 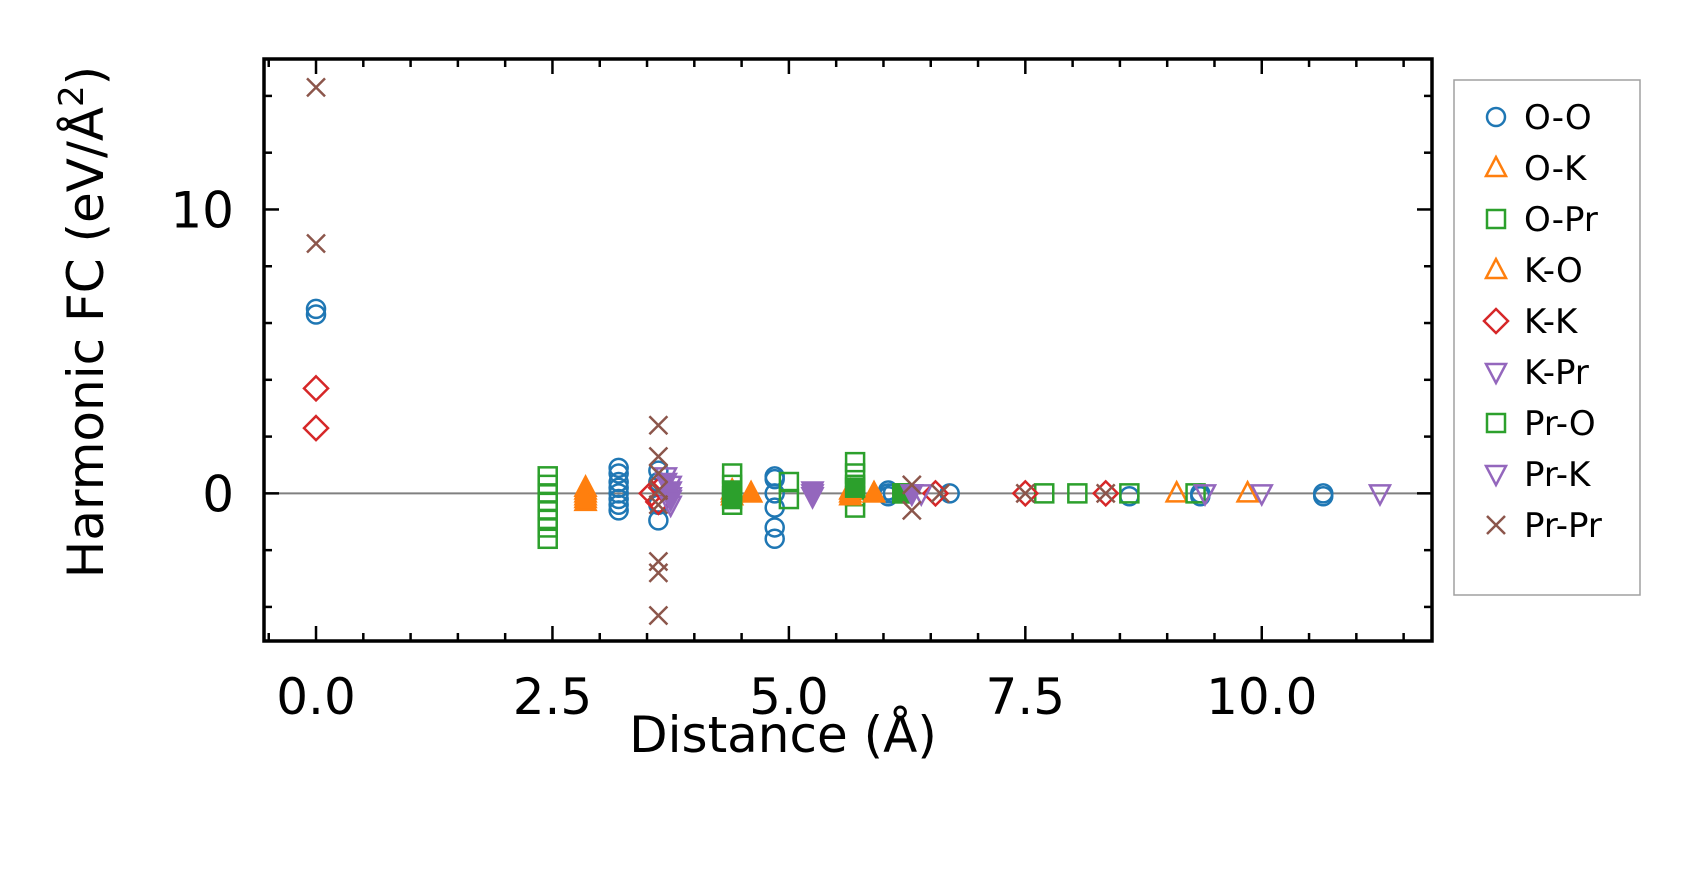 I want to click on y-tick-label: 10, so click(x=202, y=210).